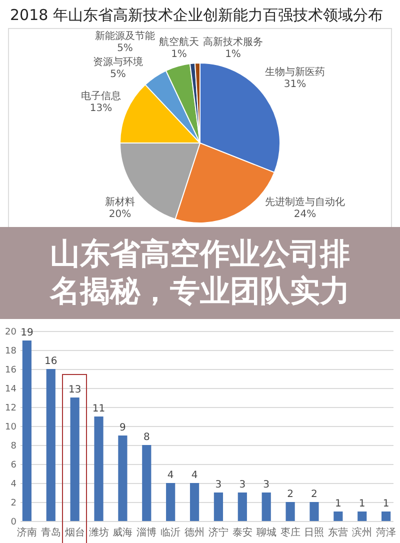  Describe the element at coordinates (122, 532) in the screenshot. I see `x-tick-label: 威海` at that location.